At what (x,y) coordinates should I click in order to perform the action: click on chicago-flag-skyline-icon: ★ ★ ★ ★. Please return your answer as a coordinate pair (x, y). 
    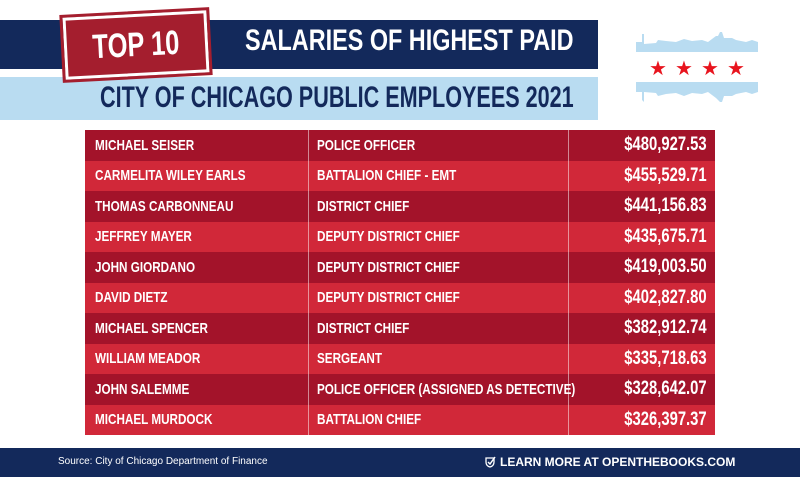
    Looking at the image, I should click on (697, 67).